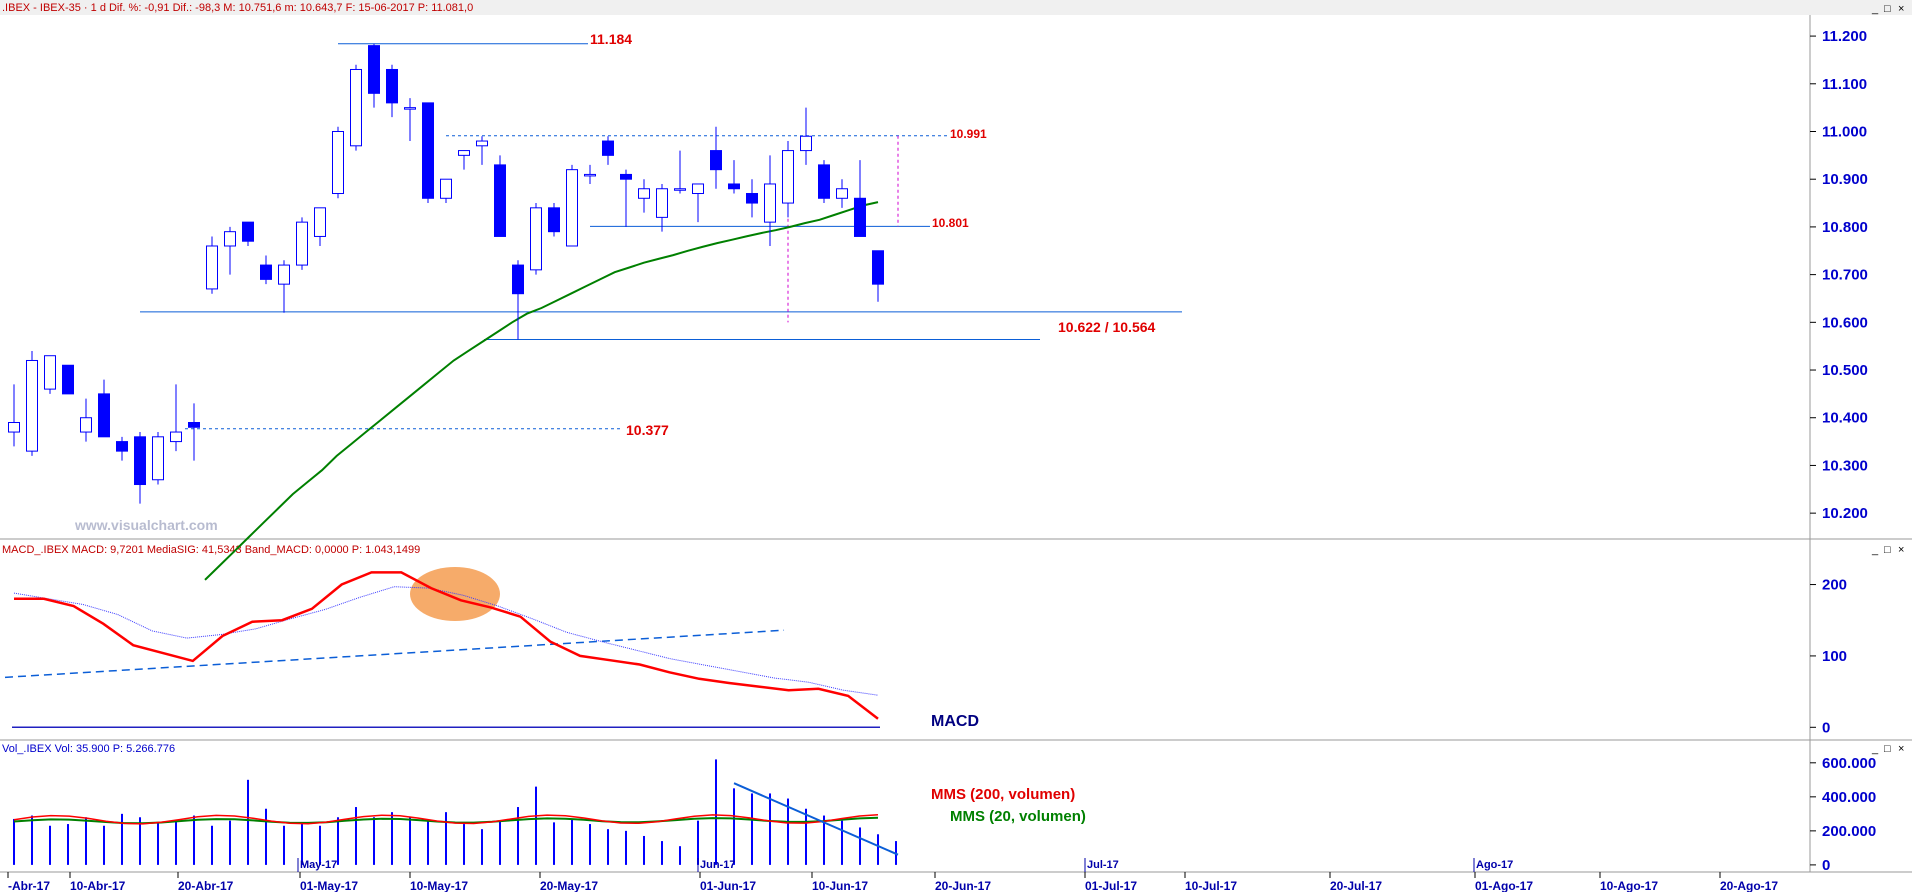 The height and width of the screenshot is (892, 1912). I want to click on volume-y-axis: 600.000 400.000 200.000 0, so click(1843, 814).